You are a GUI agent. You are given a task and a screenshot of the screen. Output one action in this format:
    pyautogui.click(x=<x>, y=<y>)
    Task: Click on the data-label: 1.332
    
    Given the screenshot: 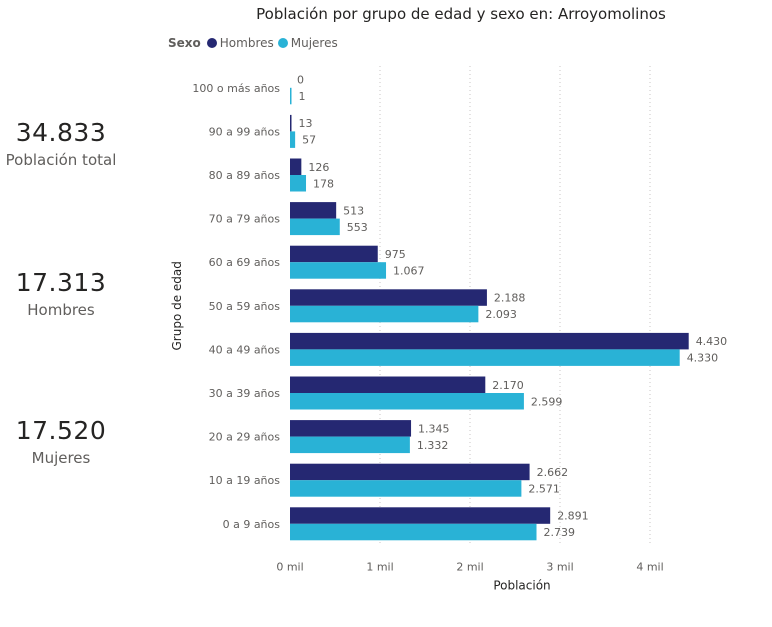 What is the action you would take?
    pyautogui.click(x=433, y=445)
    